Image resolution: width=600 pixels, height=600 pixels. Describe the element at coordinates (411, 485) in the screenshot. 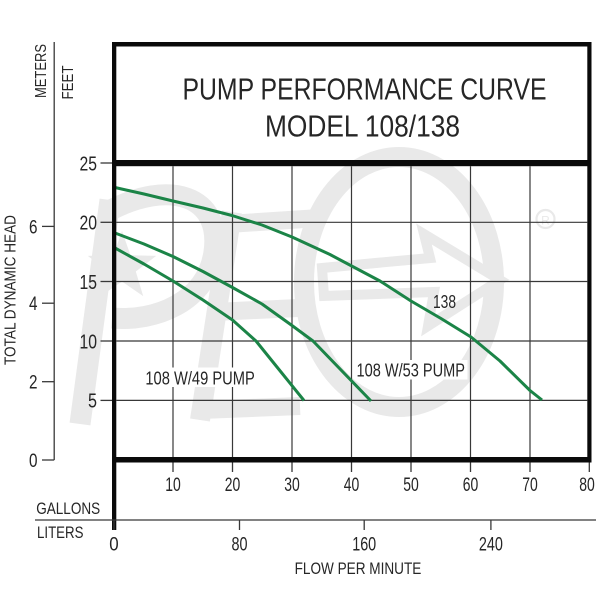

I see `svg-text: 50` at that location.